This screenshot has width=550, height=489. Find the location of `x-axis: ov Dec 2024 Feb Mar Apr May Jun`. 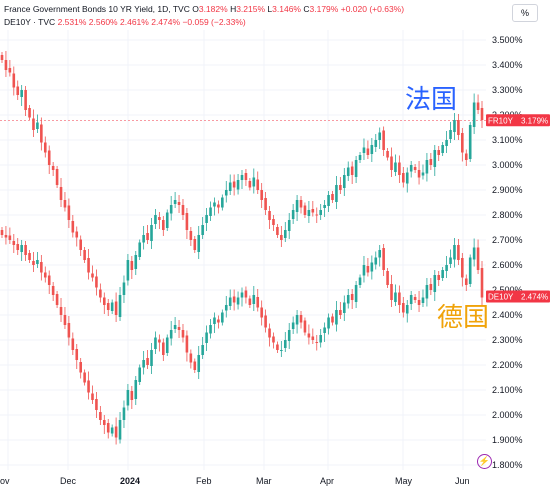

x-axis: ov Dec 2024 Feb Mar Apr May Jun is located at coordinates (235, 481).